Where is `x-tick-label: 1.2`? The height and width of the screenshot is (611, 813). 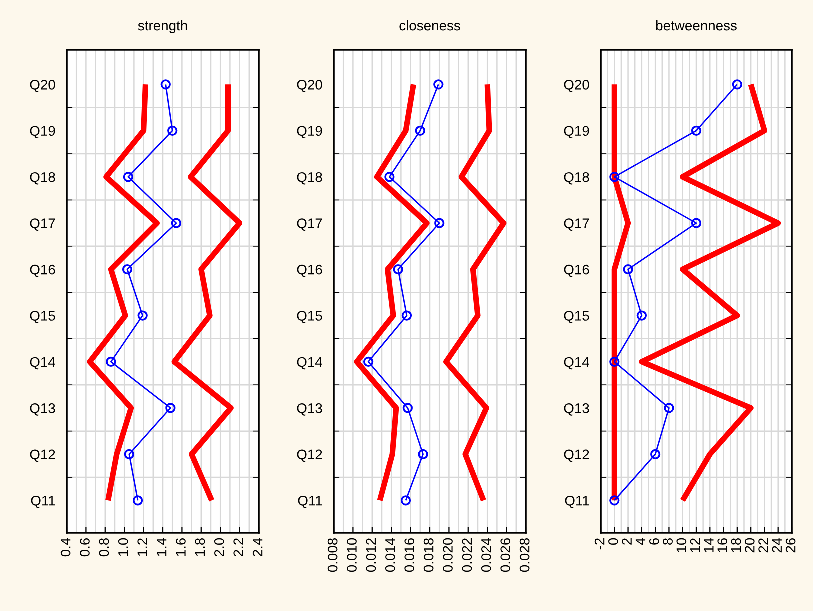
x-tick-label: 1.2 is located at coordinates (143, 547).